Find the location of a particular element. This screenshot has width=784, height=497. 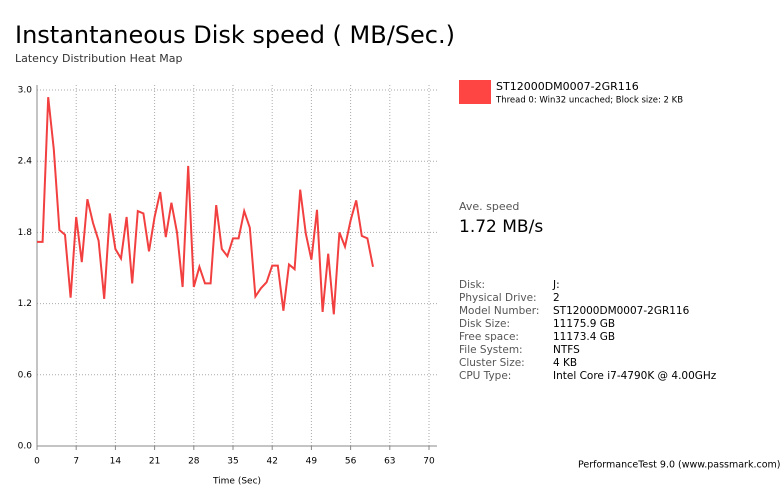

info-label: CPU Type: is located at coordinates (485, 376).